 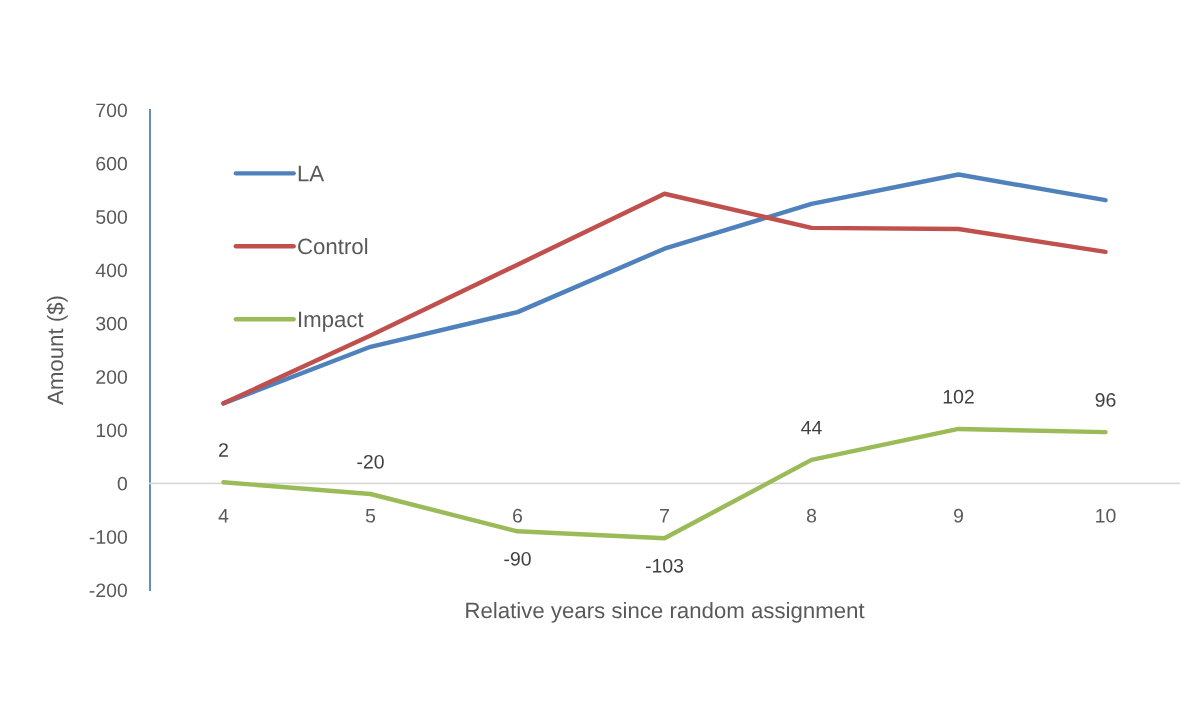 What do you see at coordinates (112, 377) in the screenshot?
I see `y-tick-label: 200` at bounding box center [112, 377].